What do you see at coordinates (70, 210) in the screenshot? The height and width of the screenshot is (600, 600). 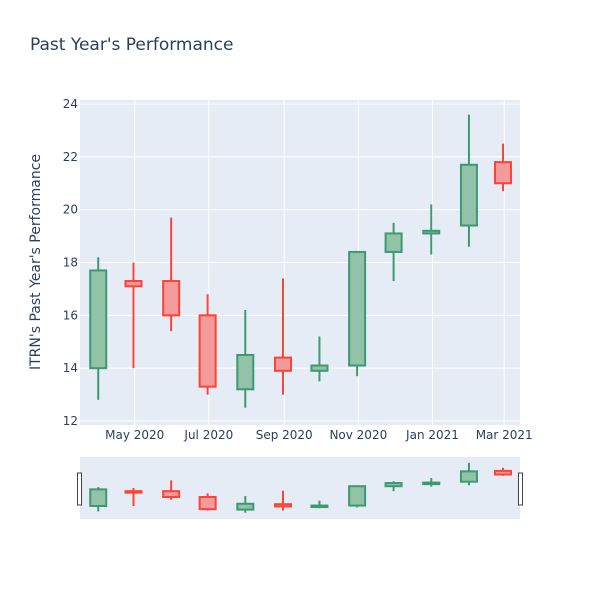 I see `y-tick-label: 20` at bounding box center [70, 210].